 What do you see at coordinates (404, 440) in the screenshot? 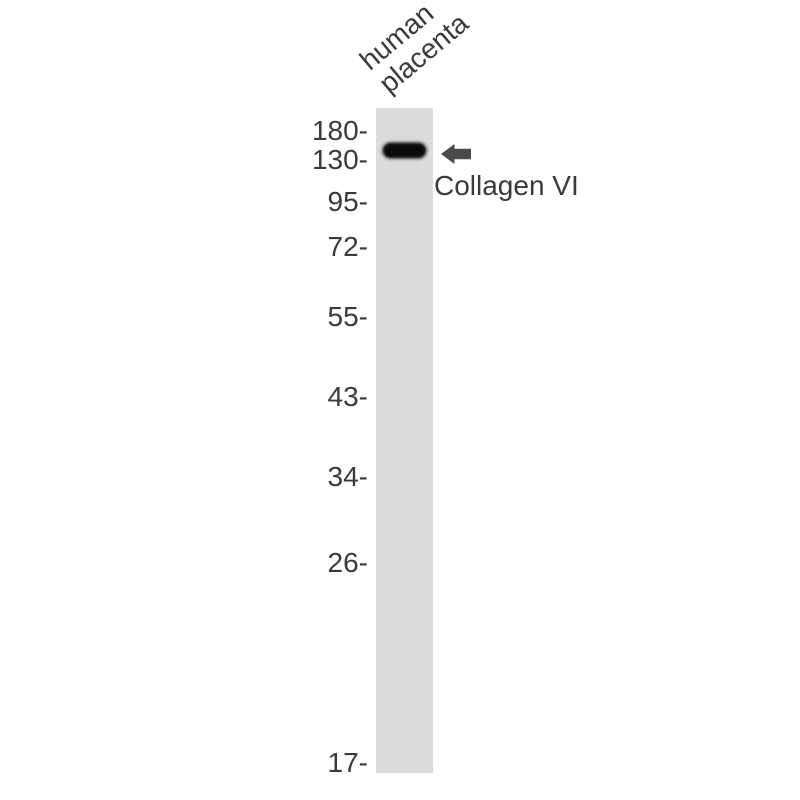
I see `gel-lane` at bounding box center [404, 440].